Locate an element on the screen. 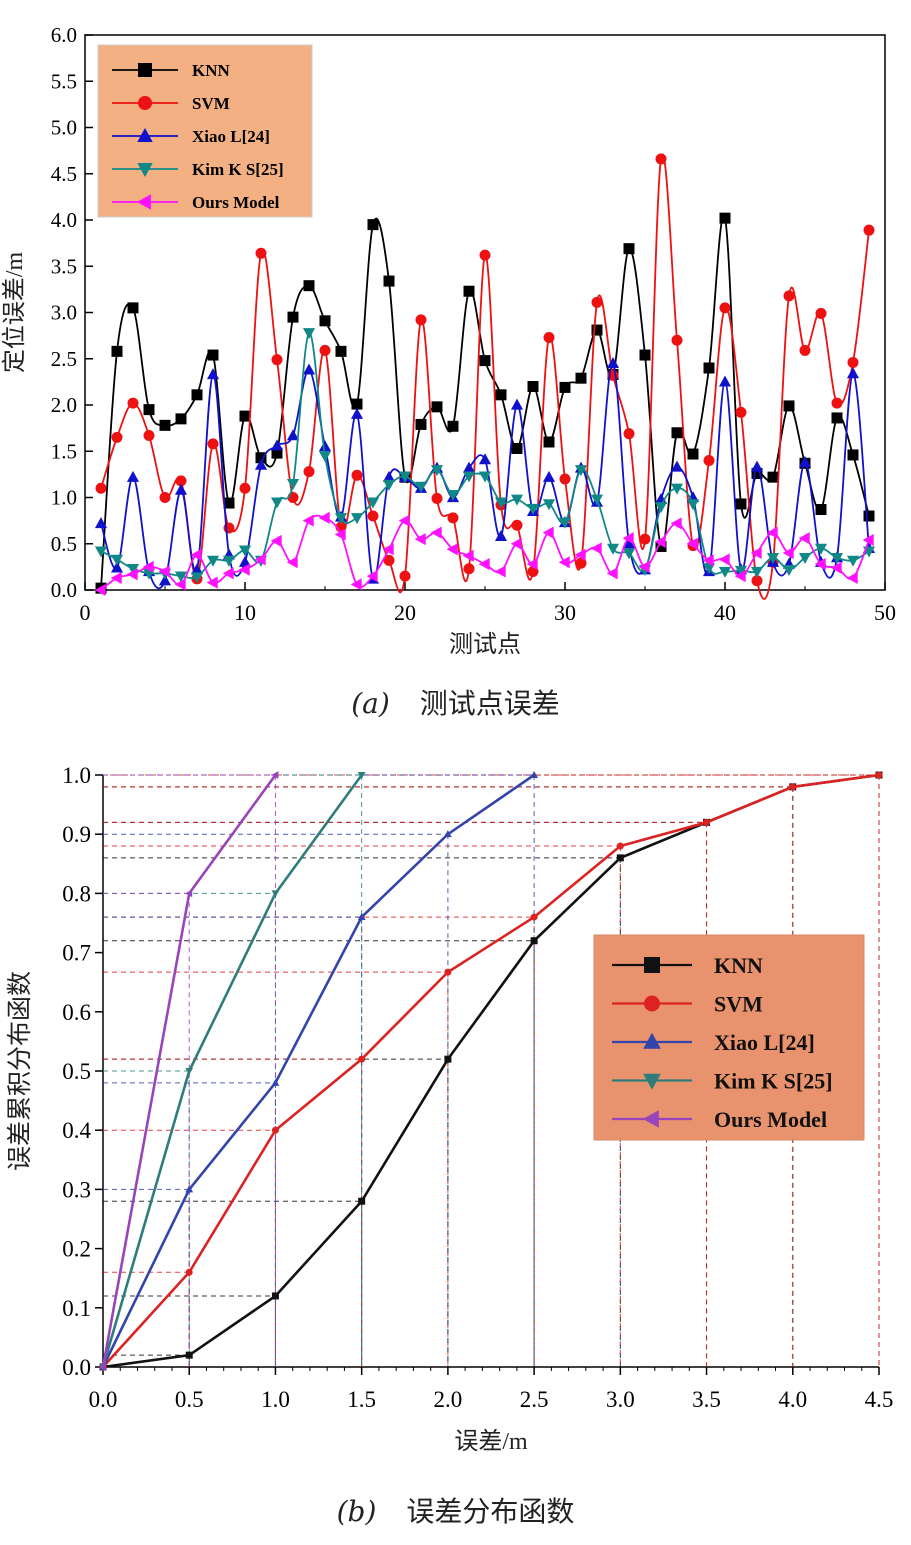  y-axis-label-a: 定位误差/m is located at coordinates (14, 313).